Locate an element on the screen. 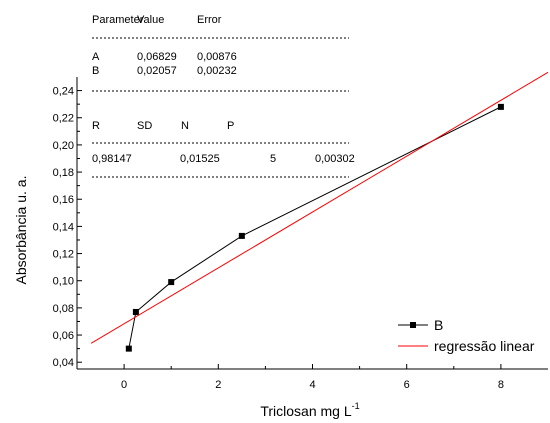  y-tick-label: 0,16 is located at coordinates (63, 200).